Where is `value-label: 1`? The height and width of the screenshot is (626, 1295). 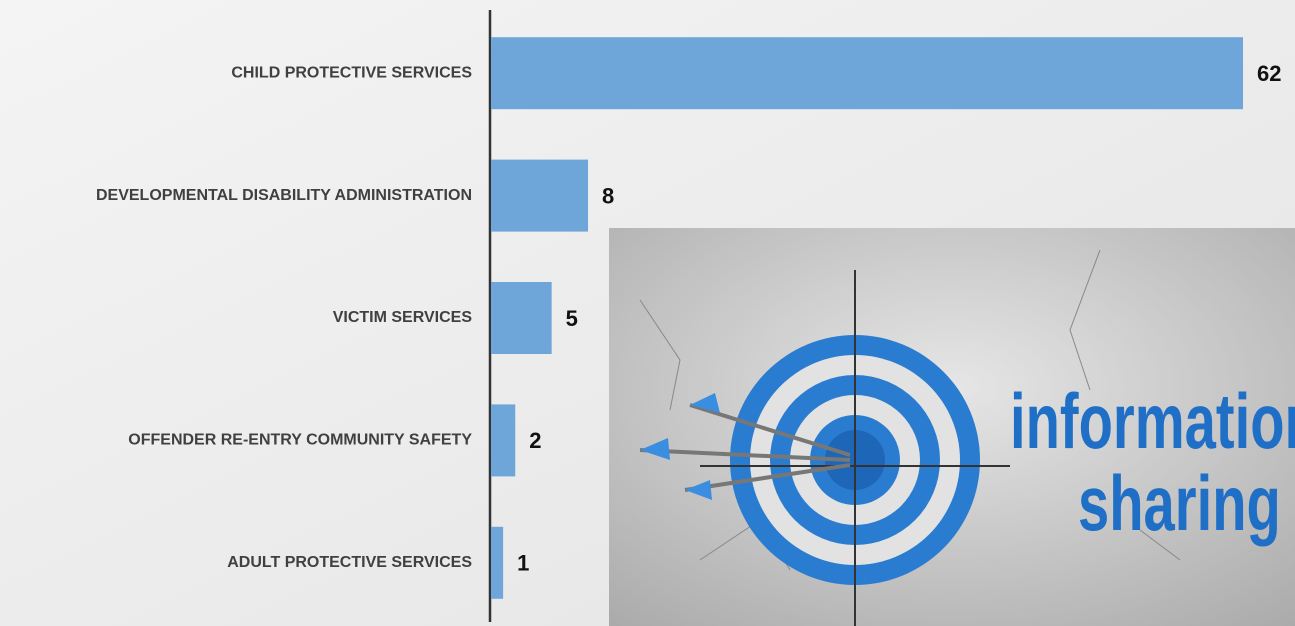
value-label: 1 is located at coordinates (523, 563).